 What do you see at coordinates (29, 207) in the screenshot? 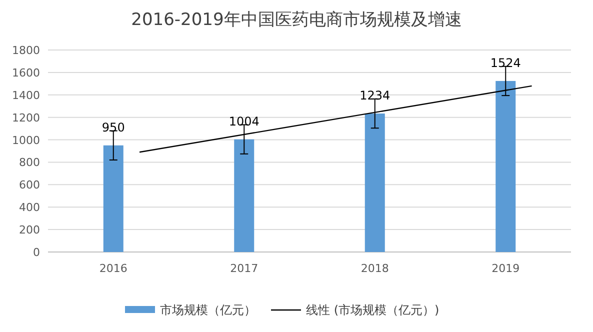
I see `y-tick-label: 400` at bounding box center [29, 207].